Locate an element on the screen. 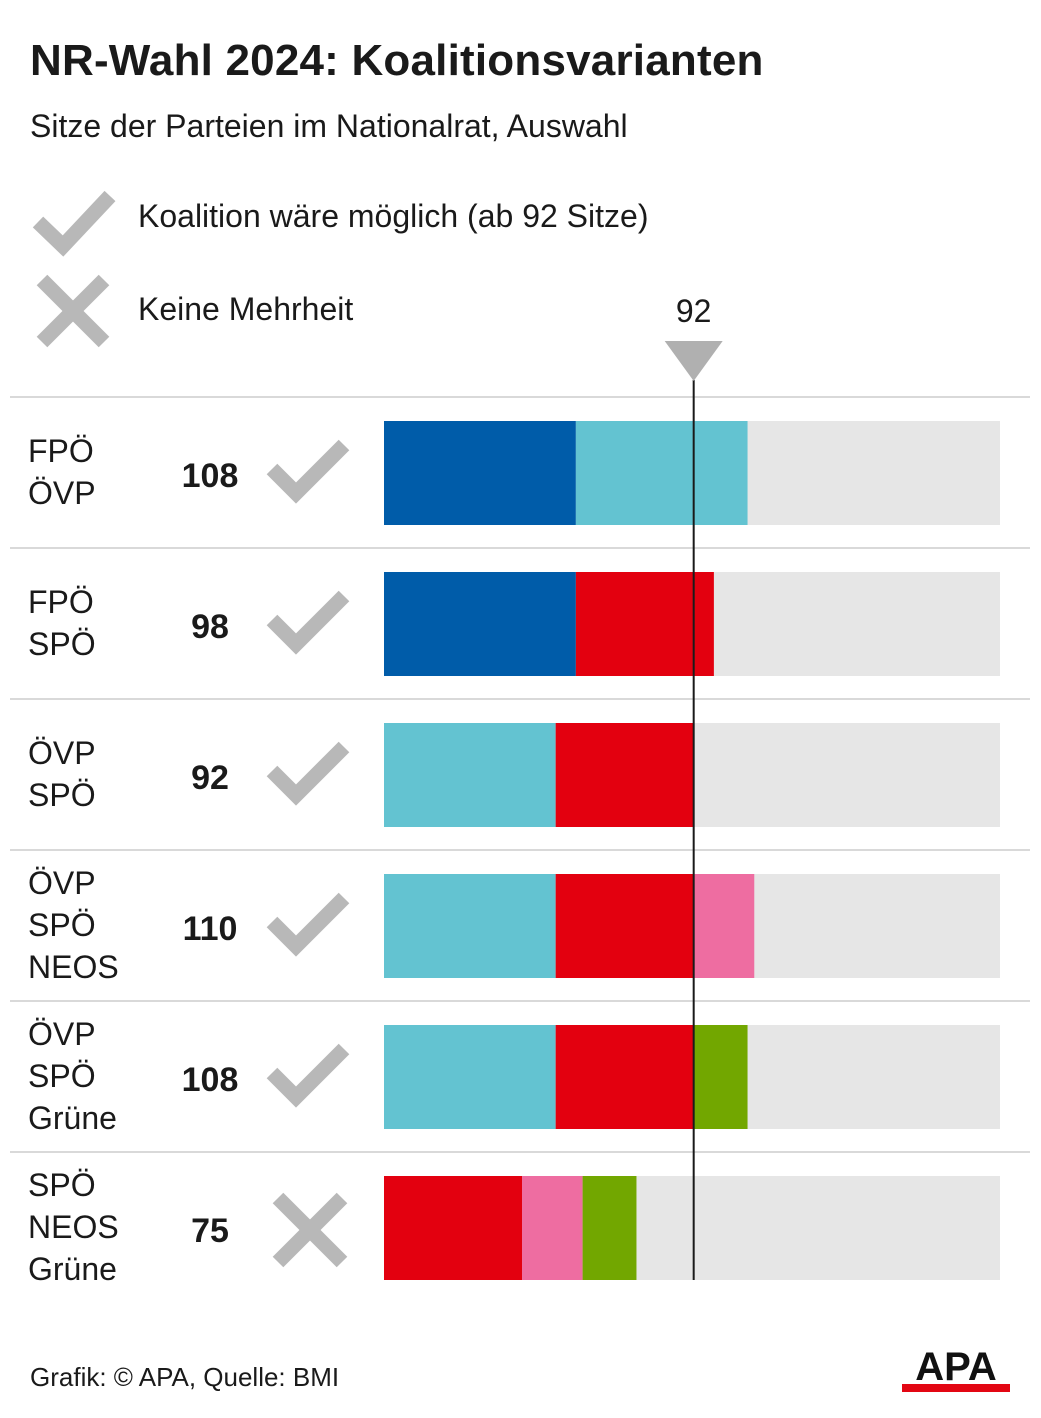 The width and height of the screenshot is (1041, 1418). seat-total: 92 is located at coordinates (210, 778).